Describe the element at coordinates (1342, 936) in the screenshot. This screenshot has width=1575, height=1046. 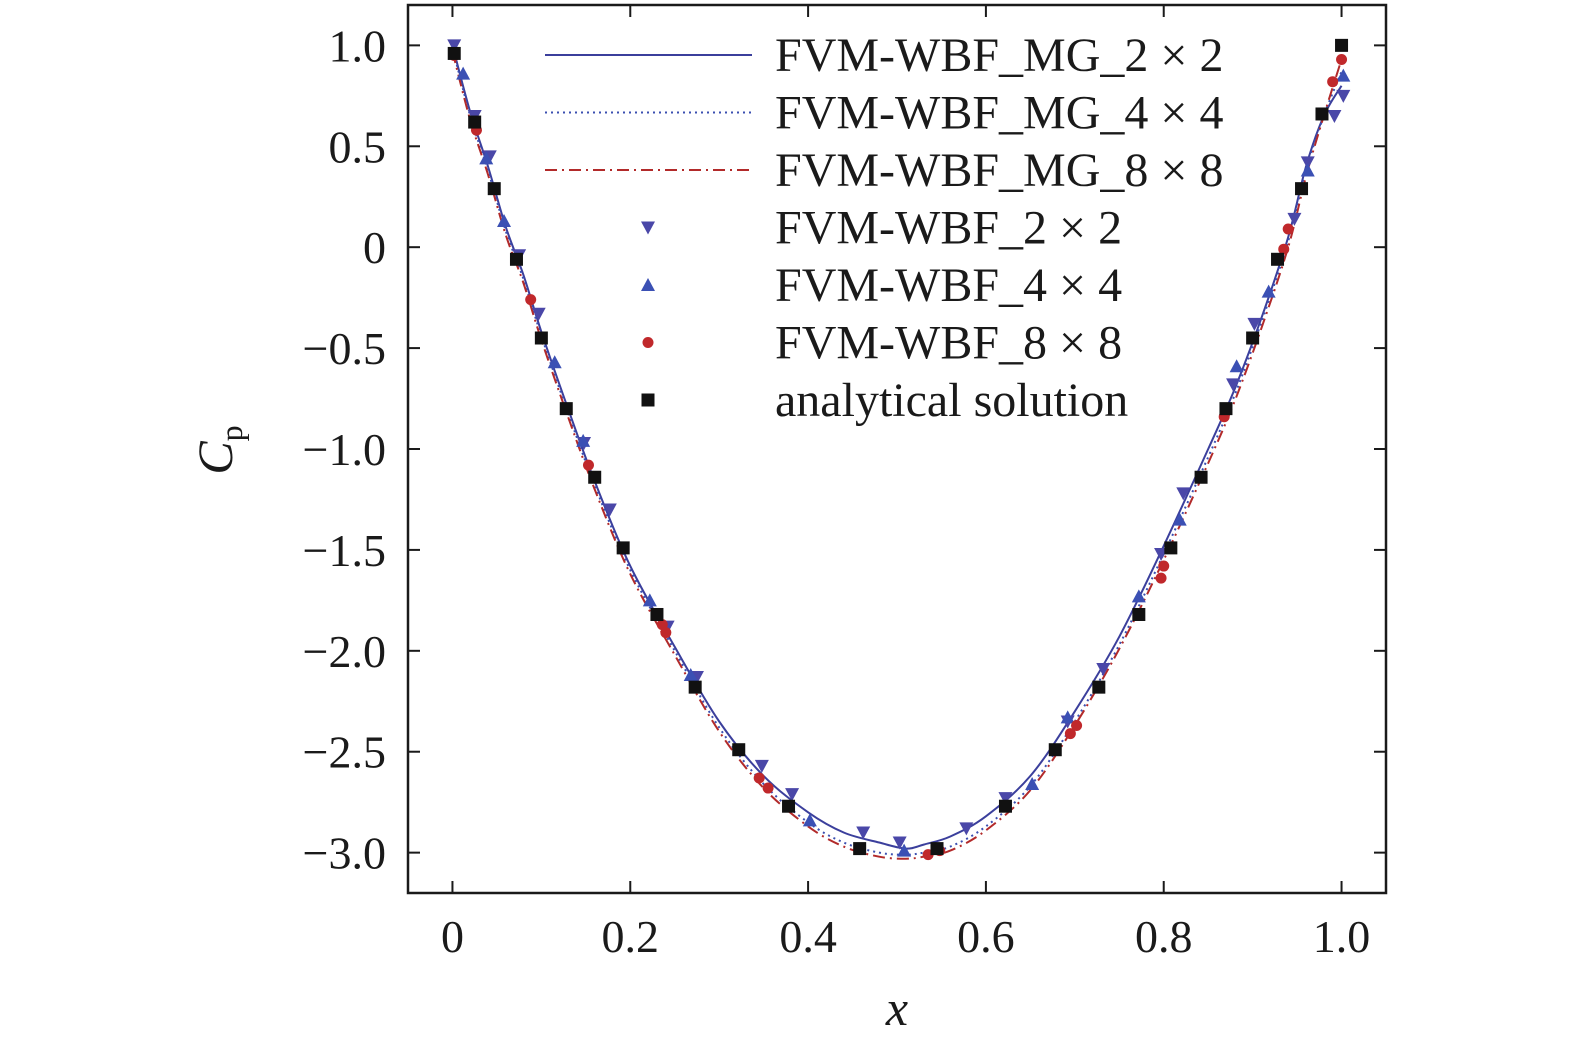
I see `x-tick-label: 1.0` at that location.